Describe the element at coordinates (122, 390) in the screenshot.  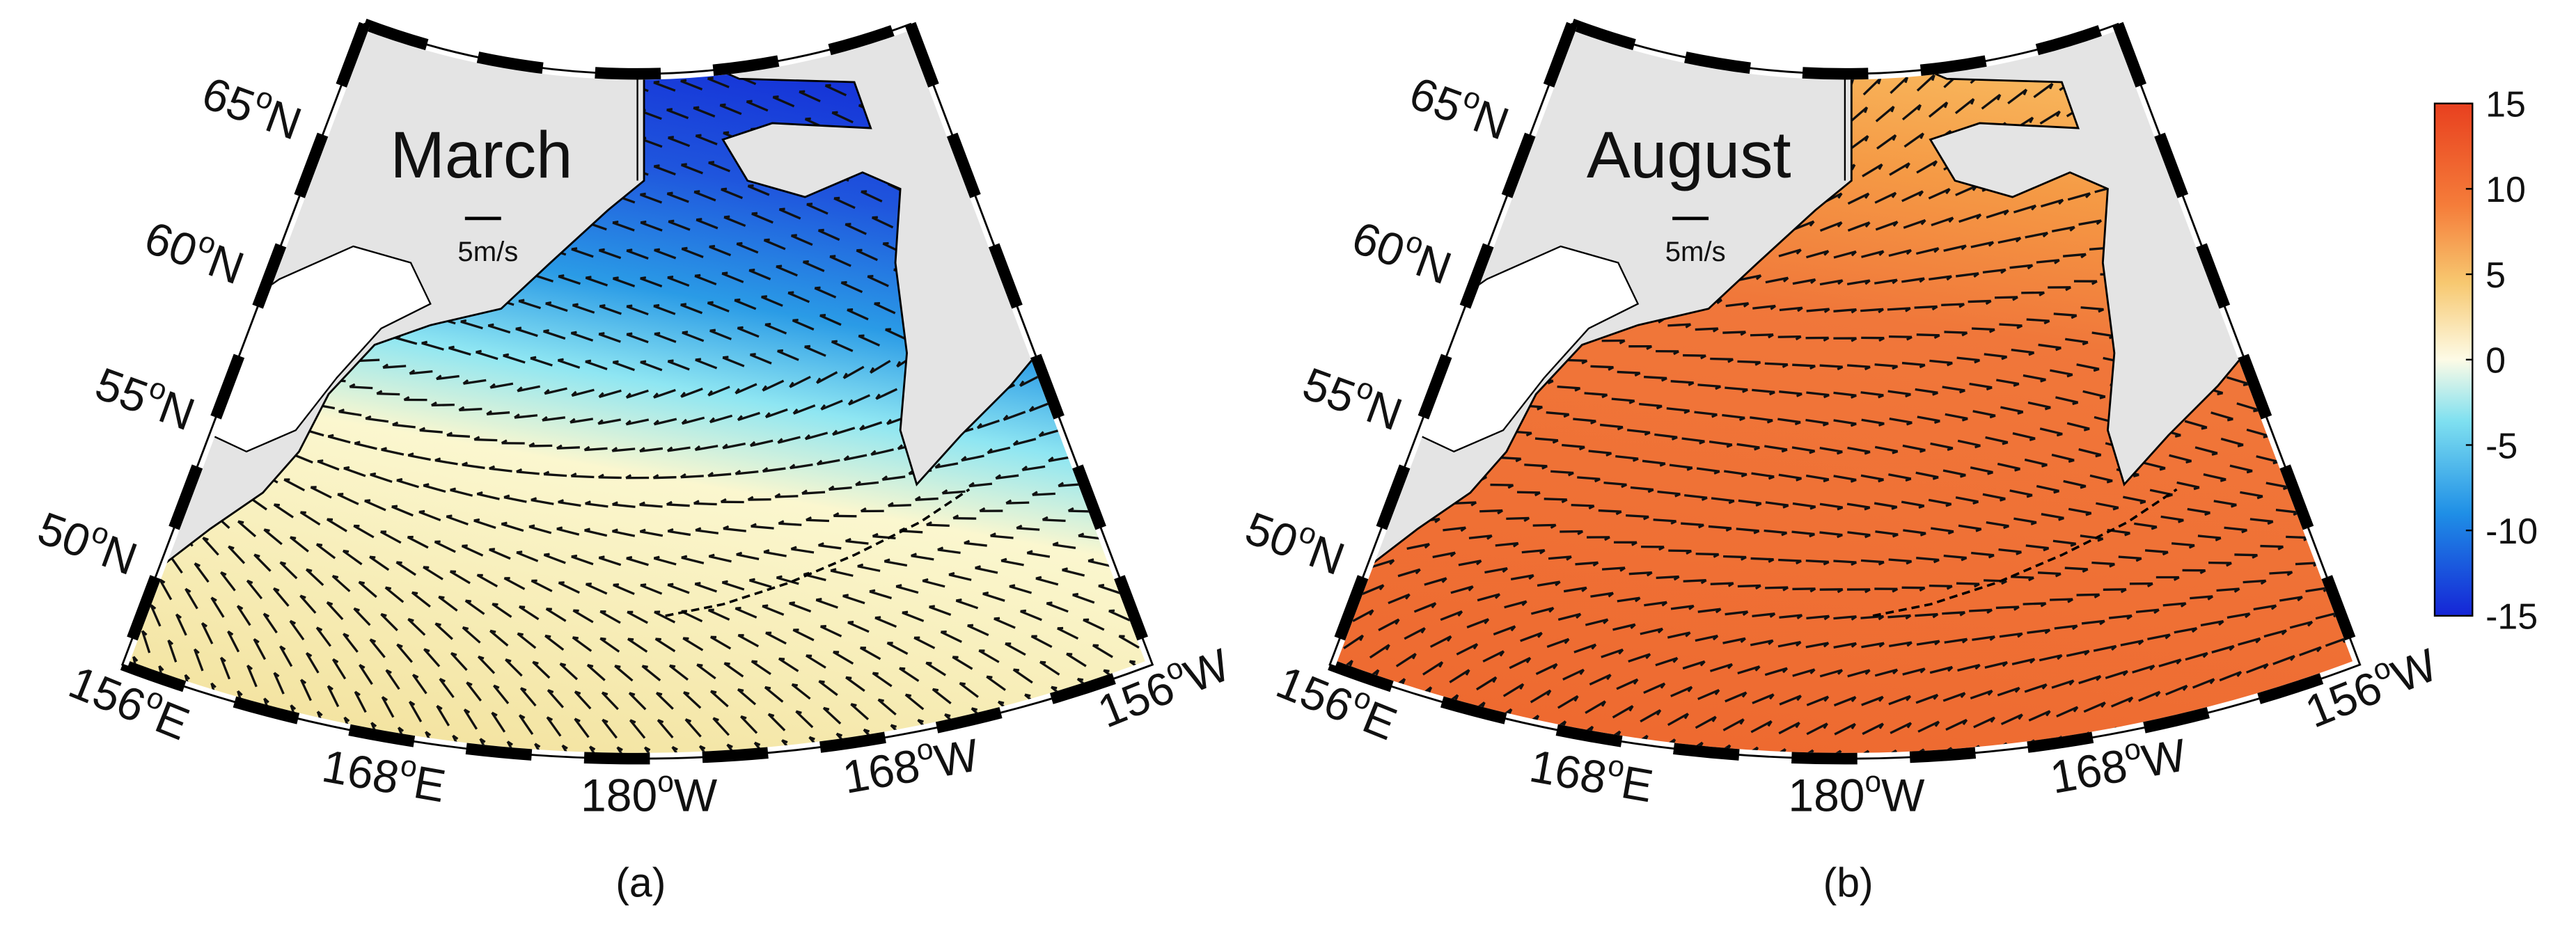
I see `degree-number: 55` at that location.